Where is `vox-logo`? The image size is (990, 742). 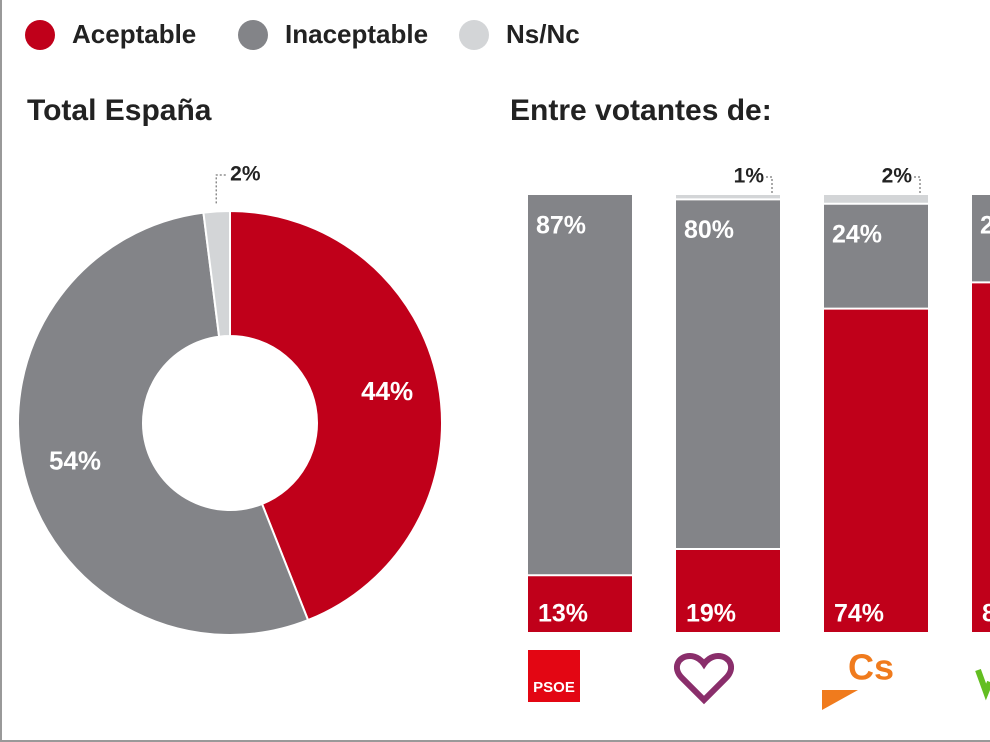
vox-logo is located at coordinates (982, 684).